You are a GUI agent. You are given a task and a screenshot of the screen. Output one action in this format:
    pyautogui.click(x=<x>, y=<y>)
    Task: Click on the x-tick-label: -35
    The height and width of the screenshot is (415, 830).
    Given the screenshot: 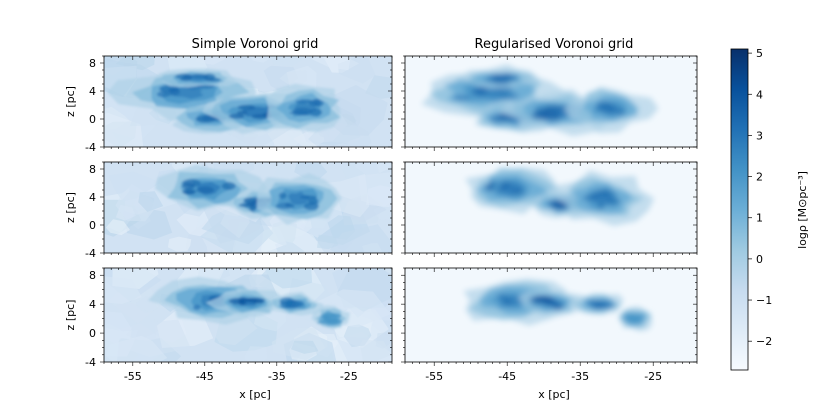 What is the action you would take?
    pyautogui.click(x=277, y=376)
    